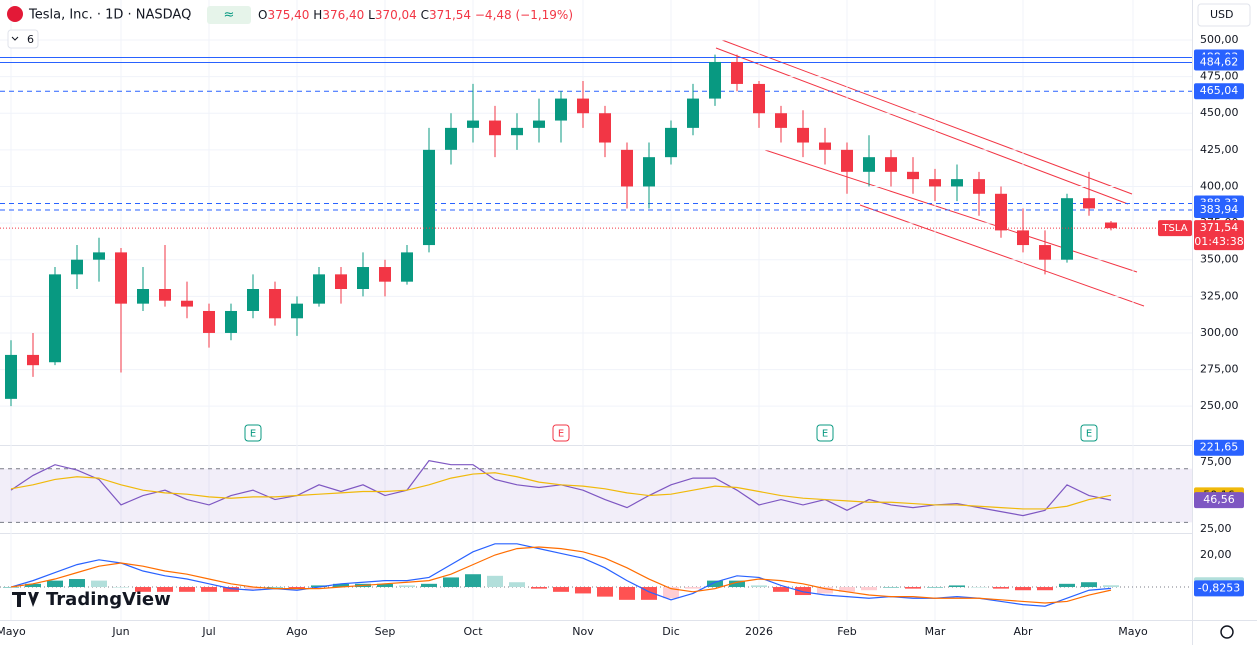 Image resolution: width=1257 pixels, height=645 pixels. Describe the element at coordinates (385, 631) in the screenshot. I see `x-tick-label: Sep` at that location.